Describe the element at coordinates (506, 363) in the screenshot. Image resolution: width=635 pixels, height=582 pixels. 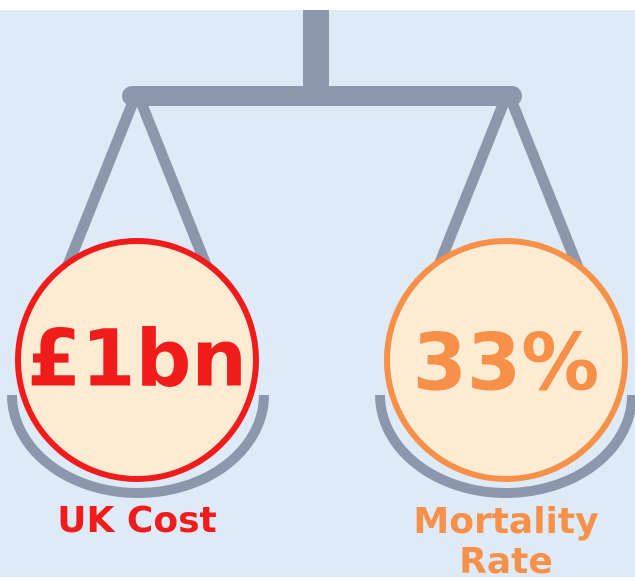
I see `right-value: 33%` at that location.